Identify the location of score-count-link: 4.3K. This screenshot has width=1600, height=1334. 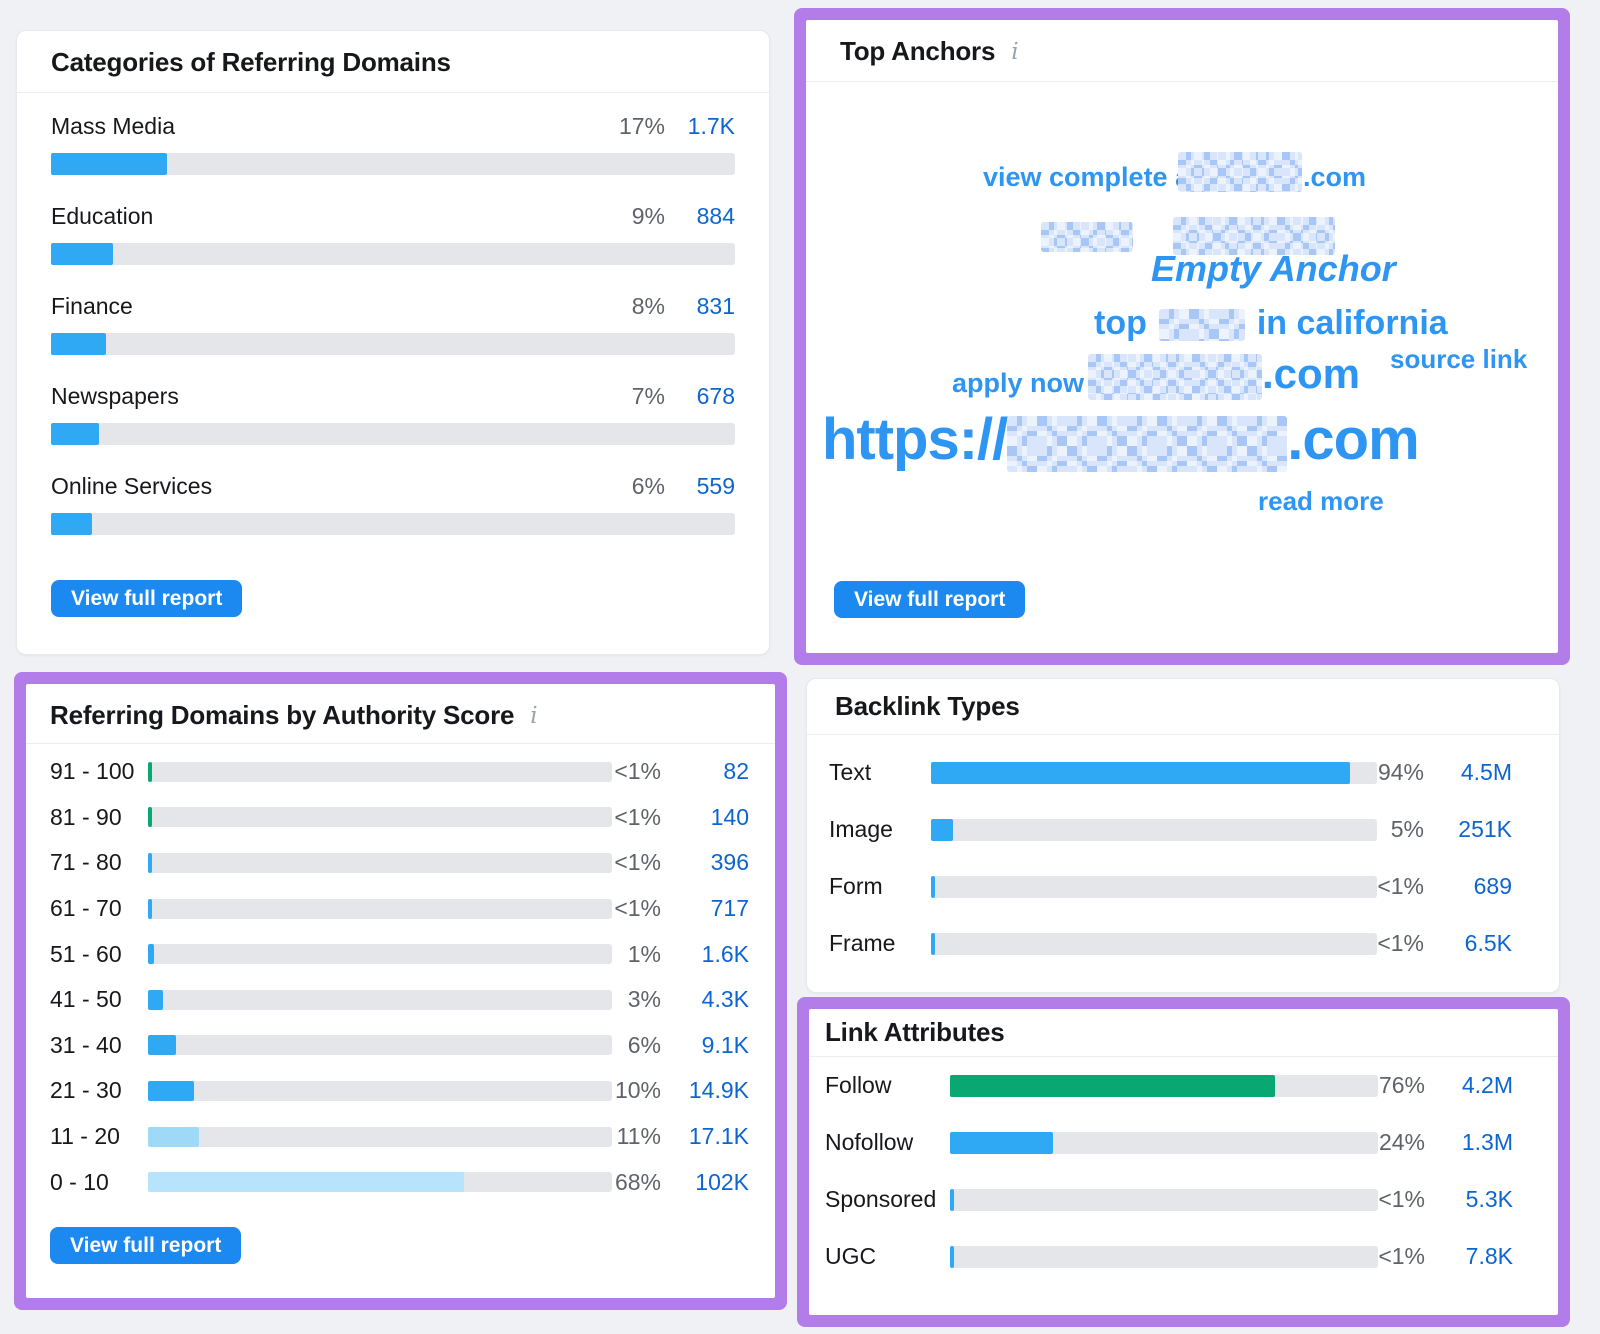
(725, 999).